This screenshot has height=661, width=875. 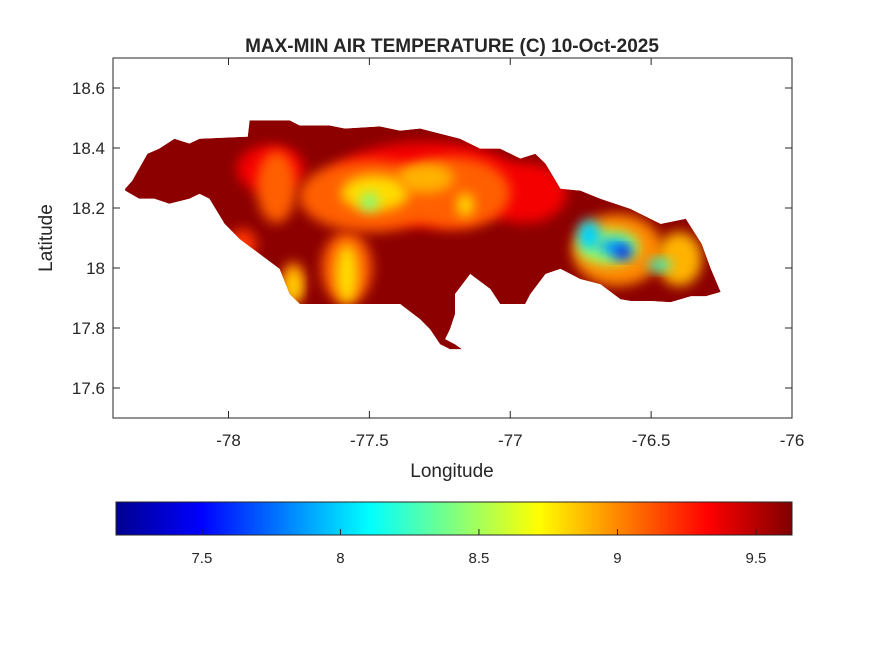 What do you see at coordinates (479, 558) in the screenshot?
I see `colorbar-tick-label: 8.5` at bounding box center [479, 558].